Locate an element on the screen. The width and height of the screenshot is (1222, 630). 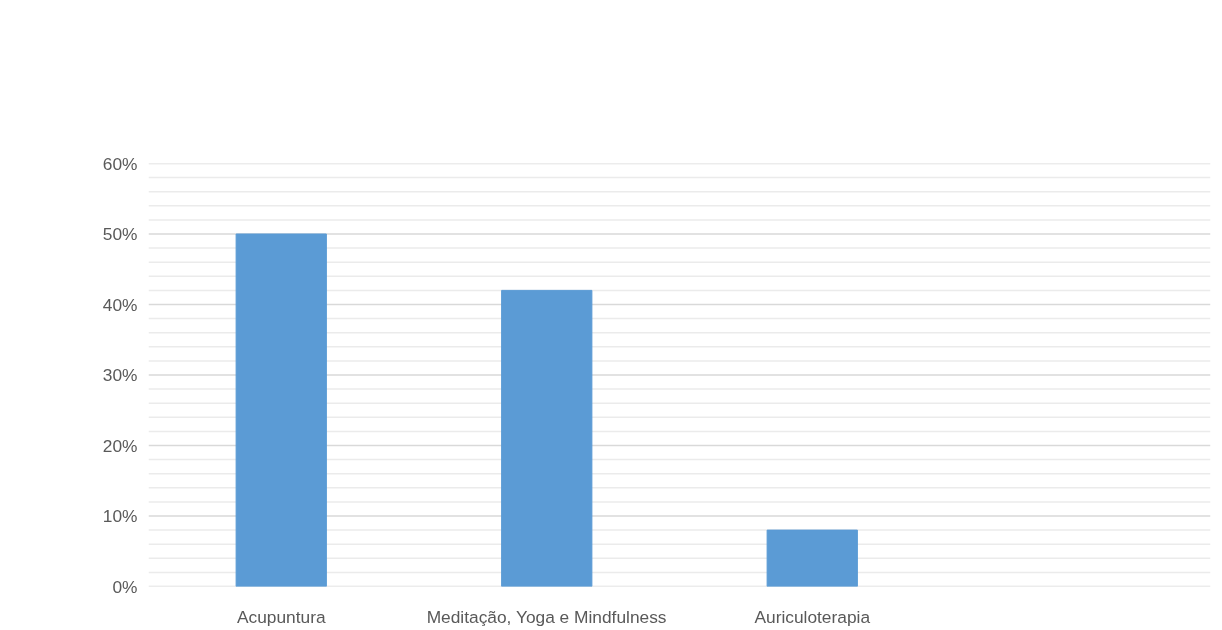
x-tick-label: Auriculoterapia is located at coordinates (812, 616).